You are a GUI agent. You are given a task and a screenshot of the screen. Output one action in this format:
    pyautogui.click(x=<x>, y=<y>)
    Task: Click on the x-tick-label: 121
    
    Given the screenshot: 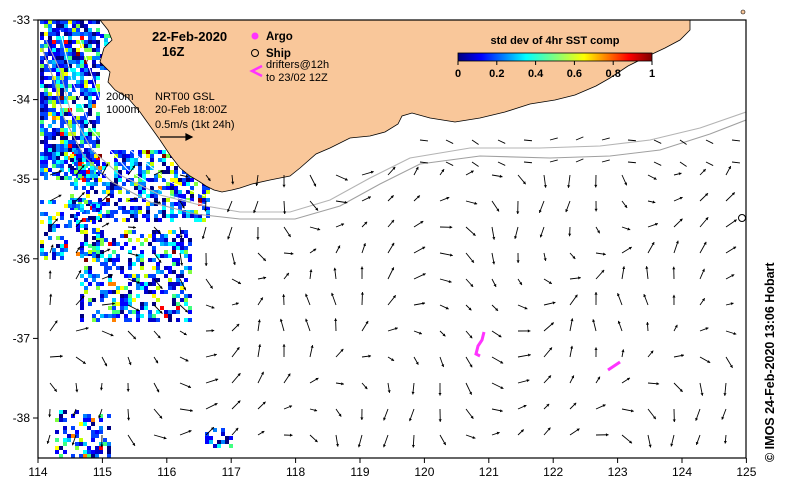 What is the action you would take?
    pyautogui.click(x=489, y=472)
    